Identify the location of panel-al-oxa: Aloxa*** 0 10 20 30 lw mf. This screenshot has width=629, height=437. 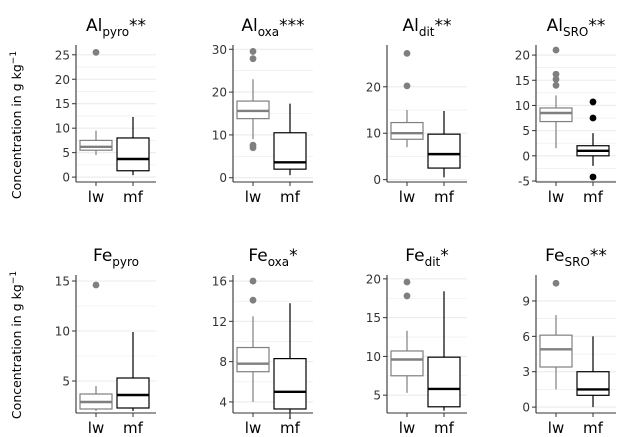
(262, 111).